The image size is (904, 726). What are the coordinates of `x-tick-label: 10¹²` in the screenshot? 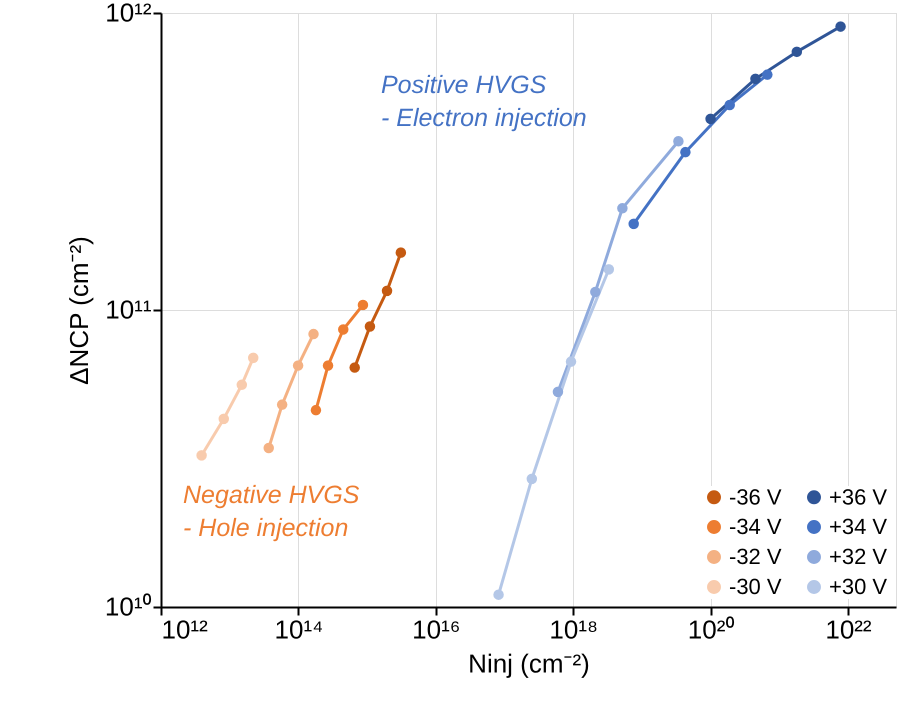 It's located at (185, 629).